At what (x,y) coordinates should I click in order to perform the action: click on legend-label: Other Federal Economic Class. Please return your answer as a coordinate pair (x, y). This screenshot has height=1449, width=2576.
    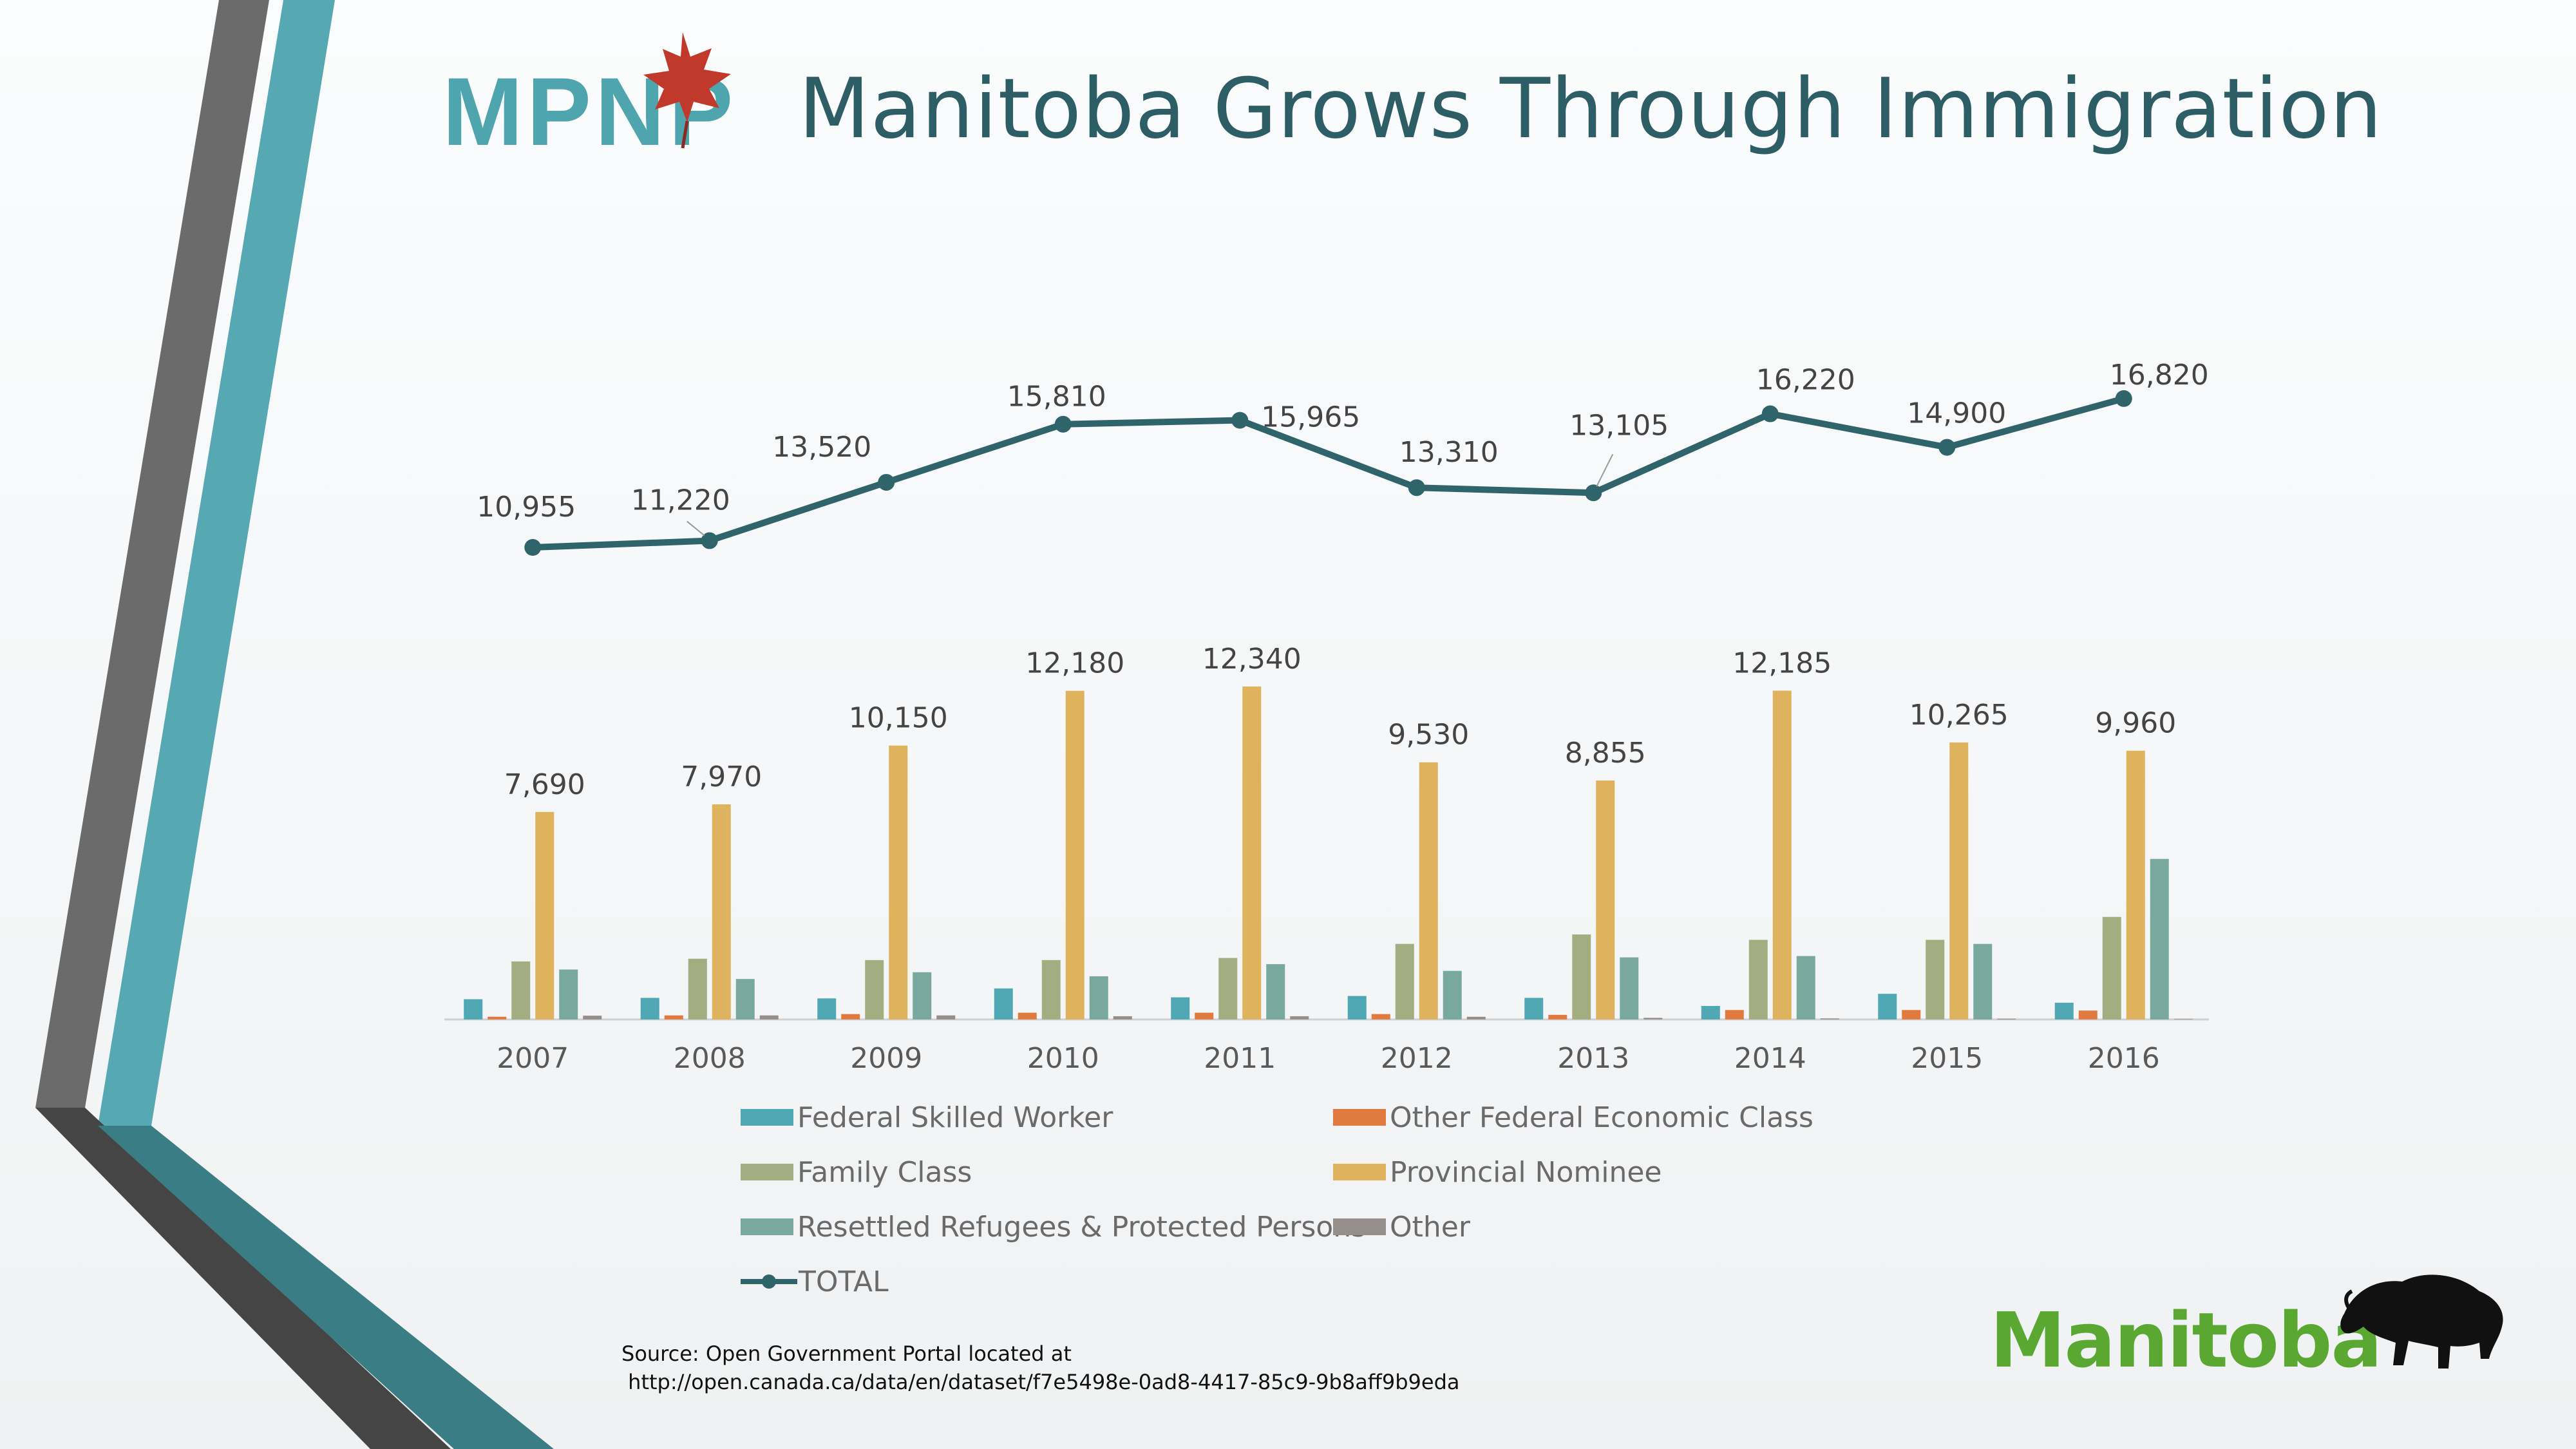
    Looking at the image, I should click on (1602, 1117).